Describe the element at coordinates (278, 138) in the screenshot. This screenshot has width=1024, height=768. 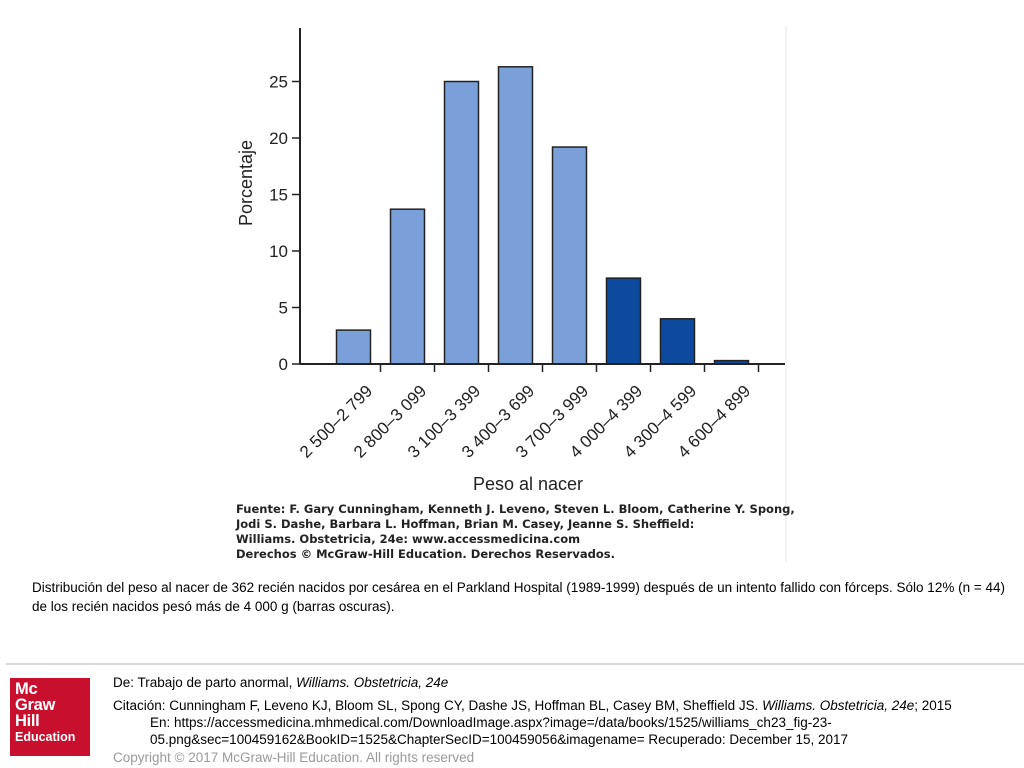
I see `y-tick-label: 20` at that location.